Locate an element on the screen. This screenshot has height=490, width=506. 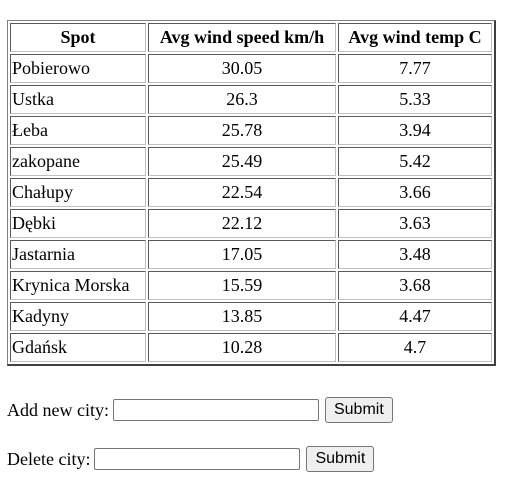
delete-city-submit-button: Submit is located at coordinates (340, 459).